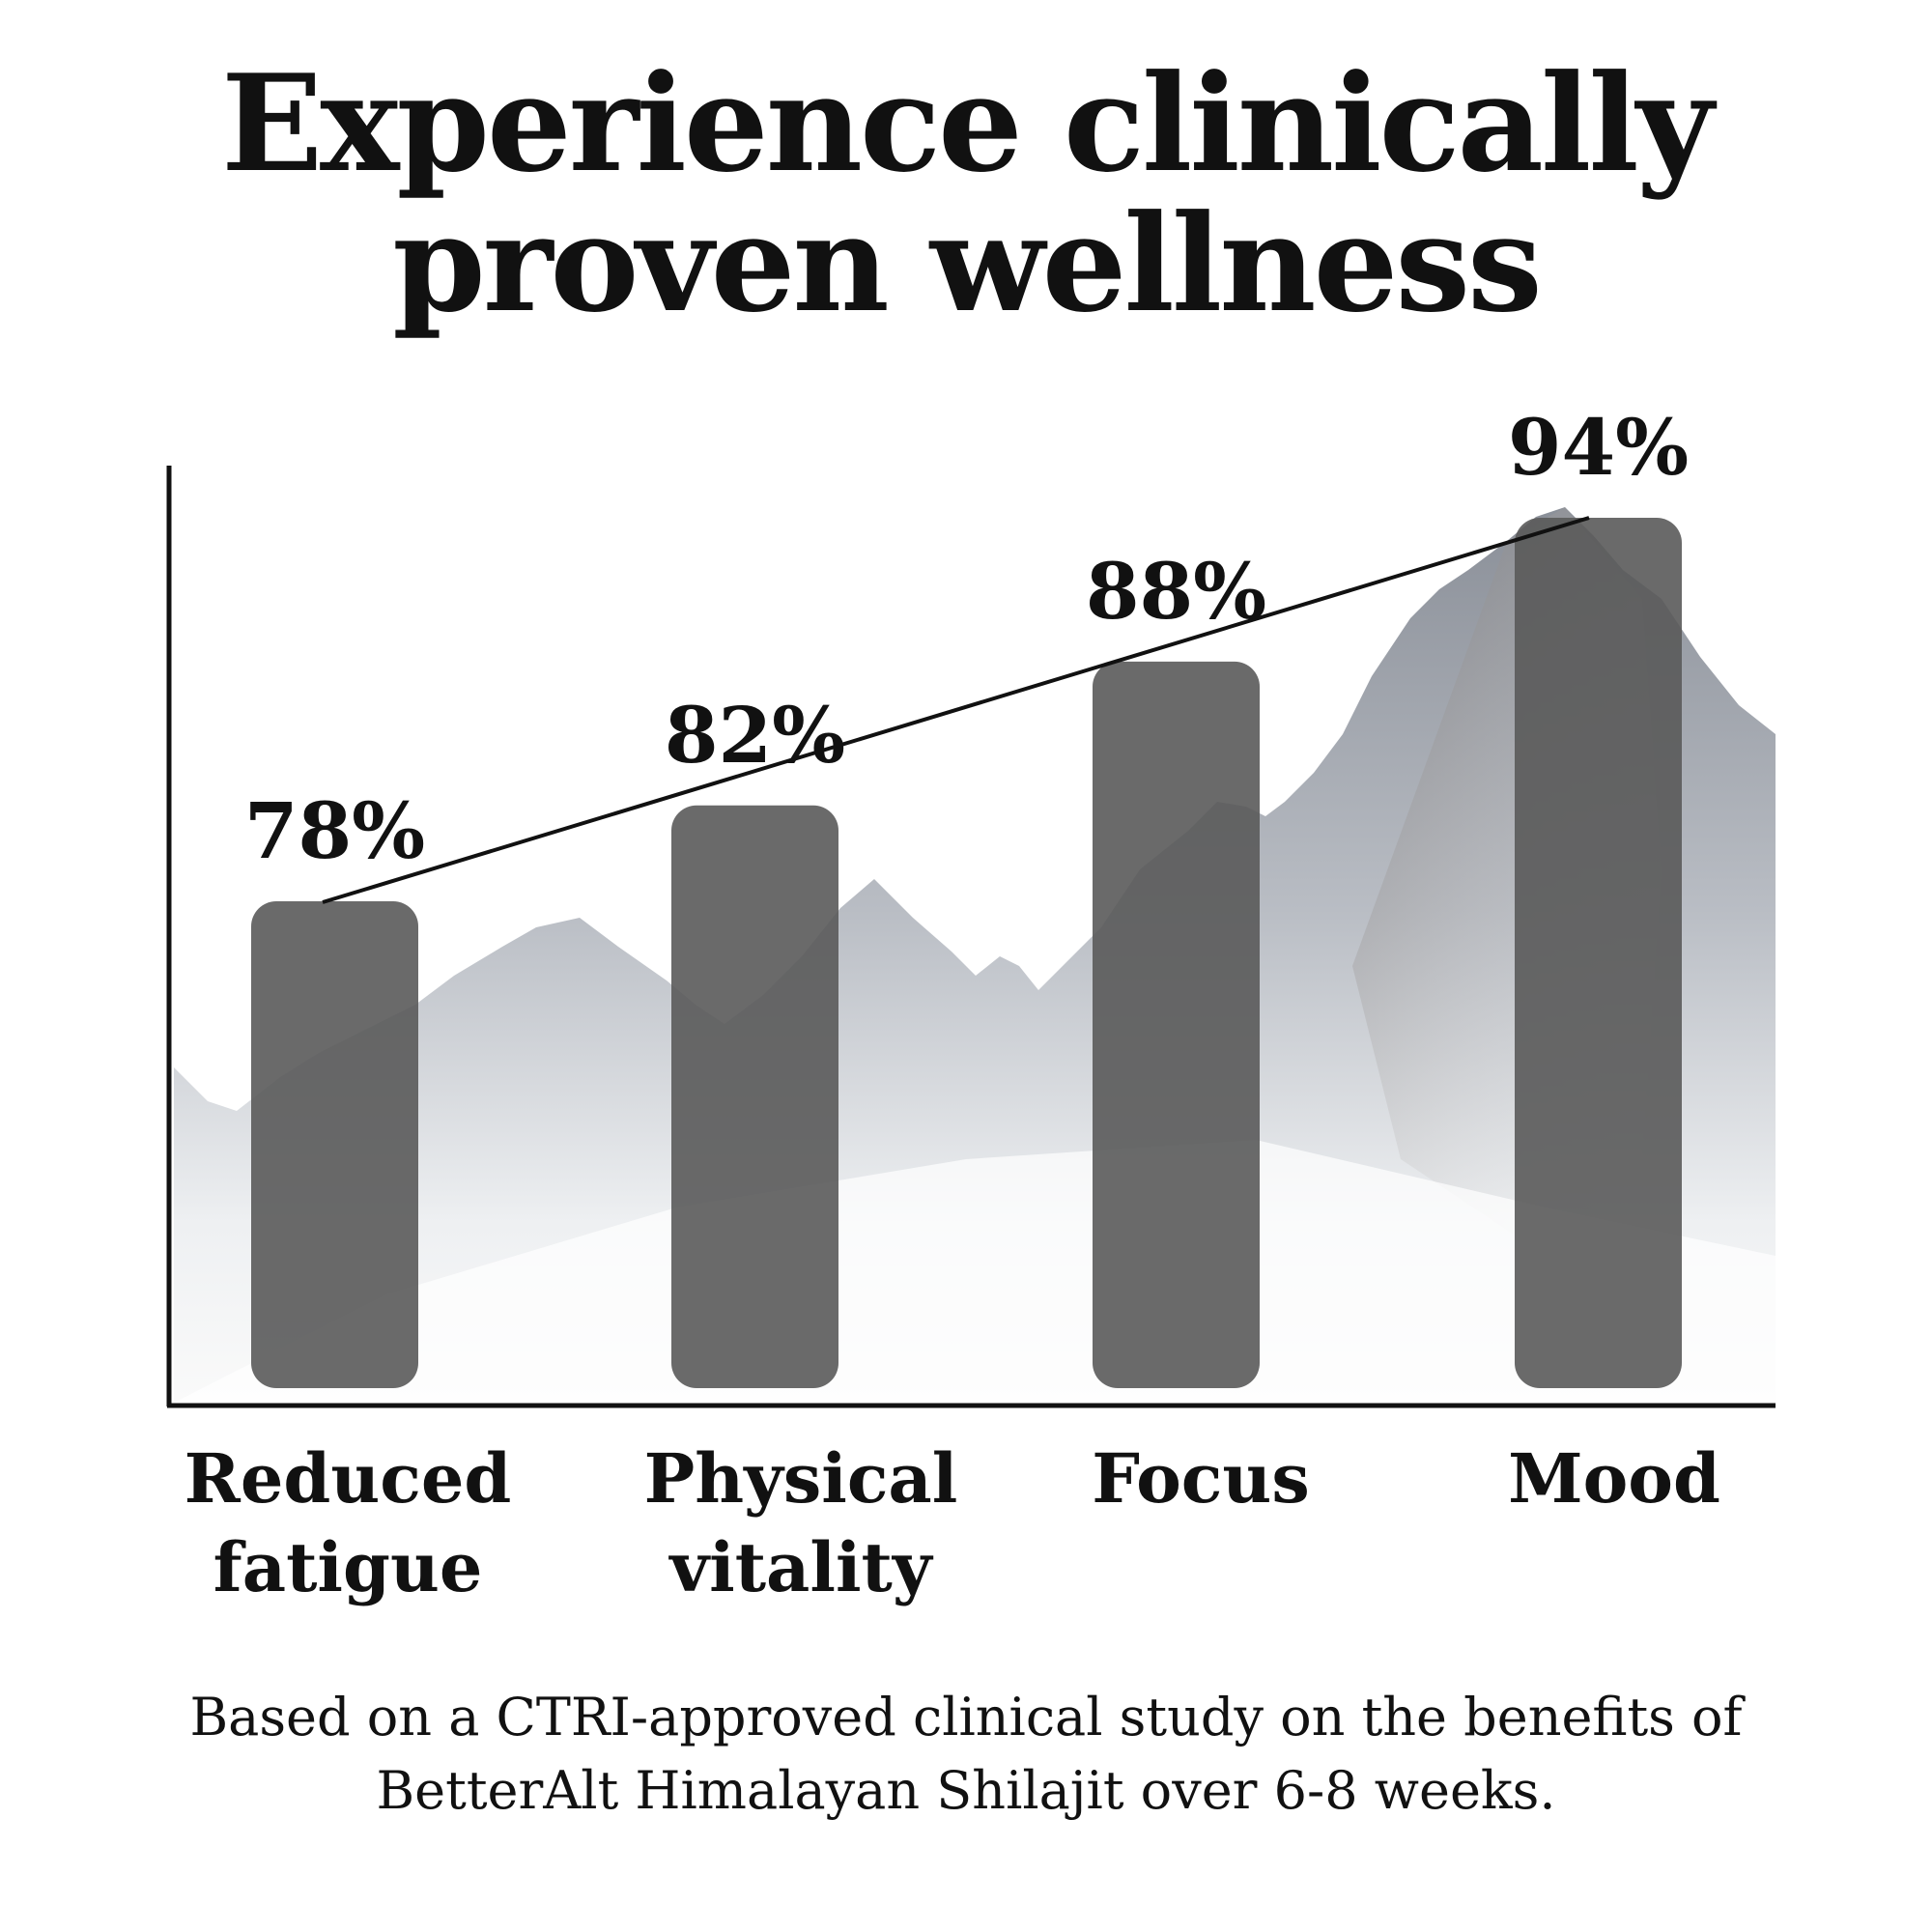 This screenshot has height=1932, width=1932. I want to click on data-label: 82%, so click(755, 735).